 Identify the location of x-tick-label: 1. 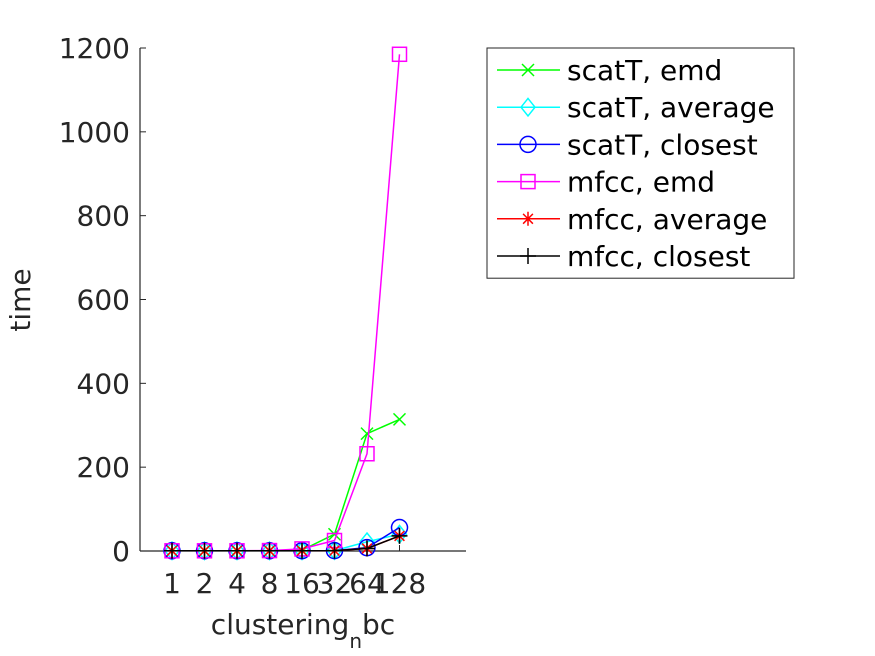
(172, 583).